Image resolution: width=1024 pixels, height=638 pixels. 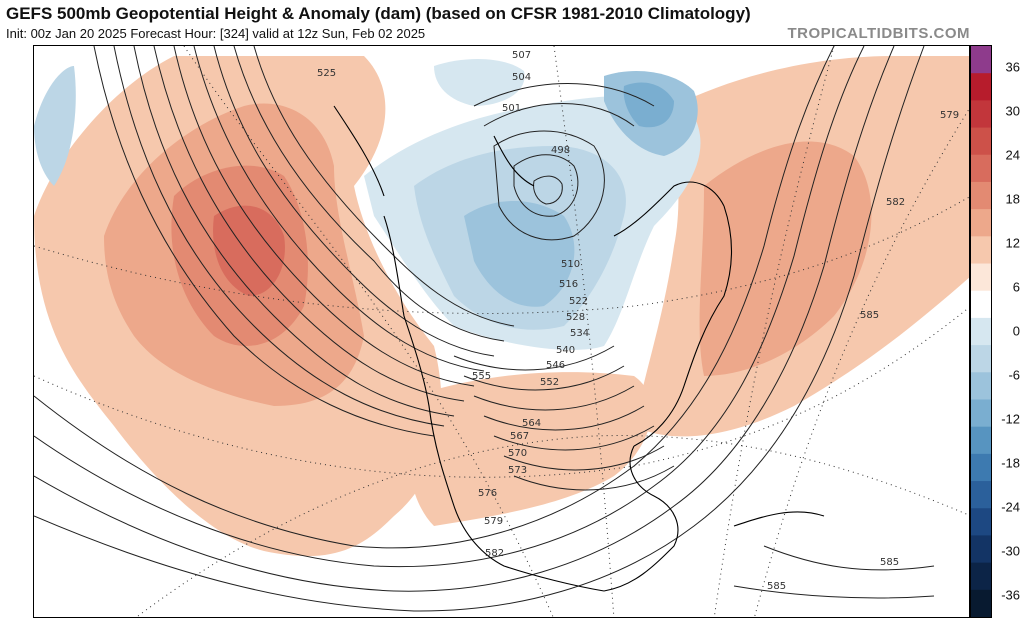 I want to click on contour-label: 567, so click(x=519, y=436).